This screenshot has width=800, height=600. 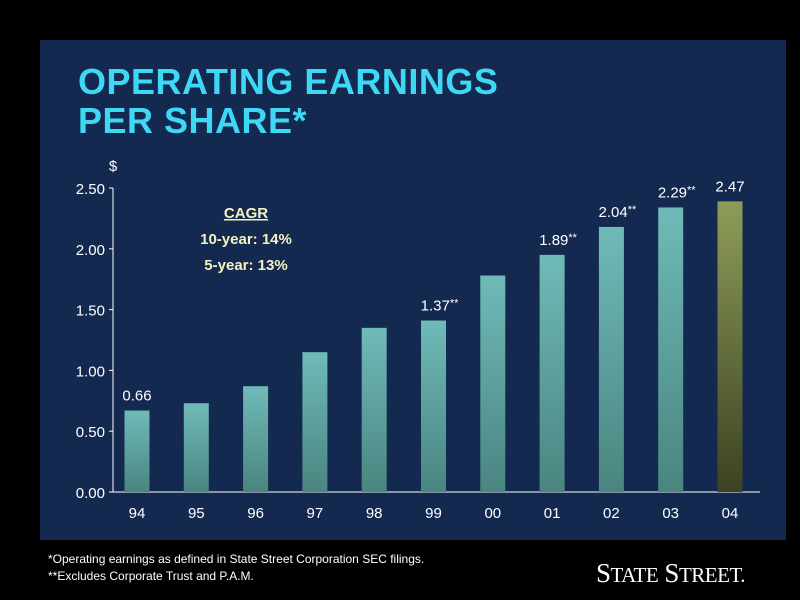 I want to click on cagr-10-year: 10-year: 14%, so click(x=246, y=239).